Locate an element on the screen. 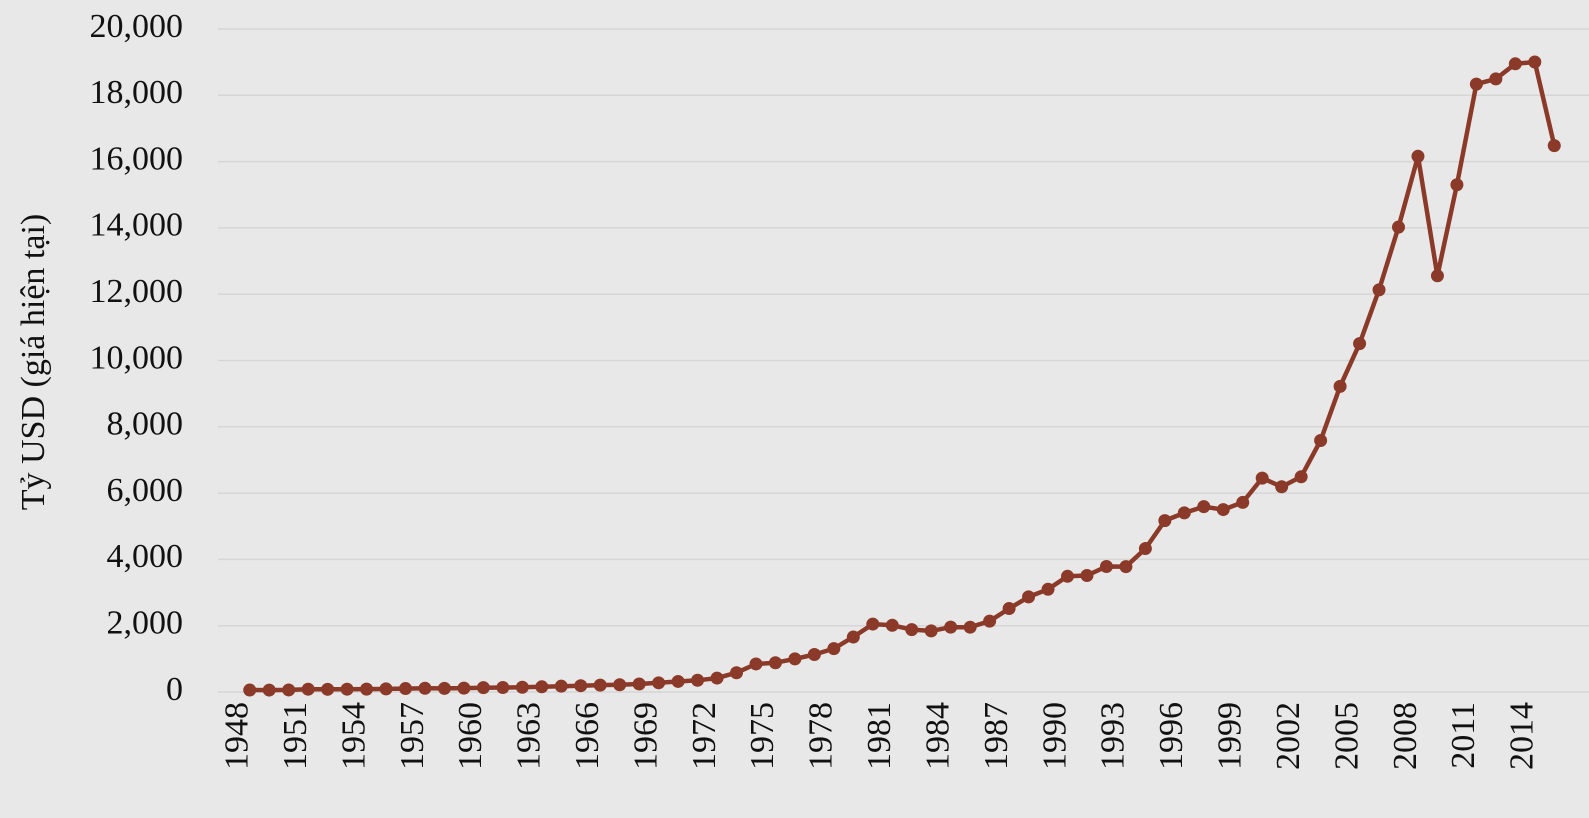  y-tick-label: 2,000 is located at coordinates (145, 622).